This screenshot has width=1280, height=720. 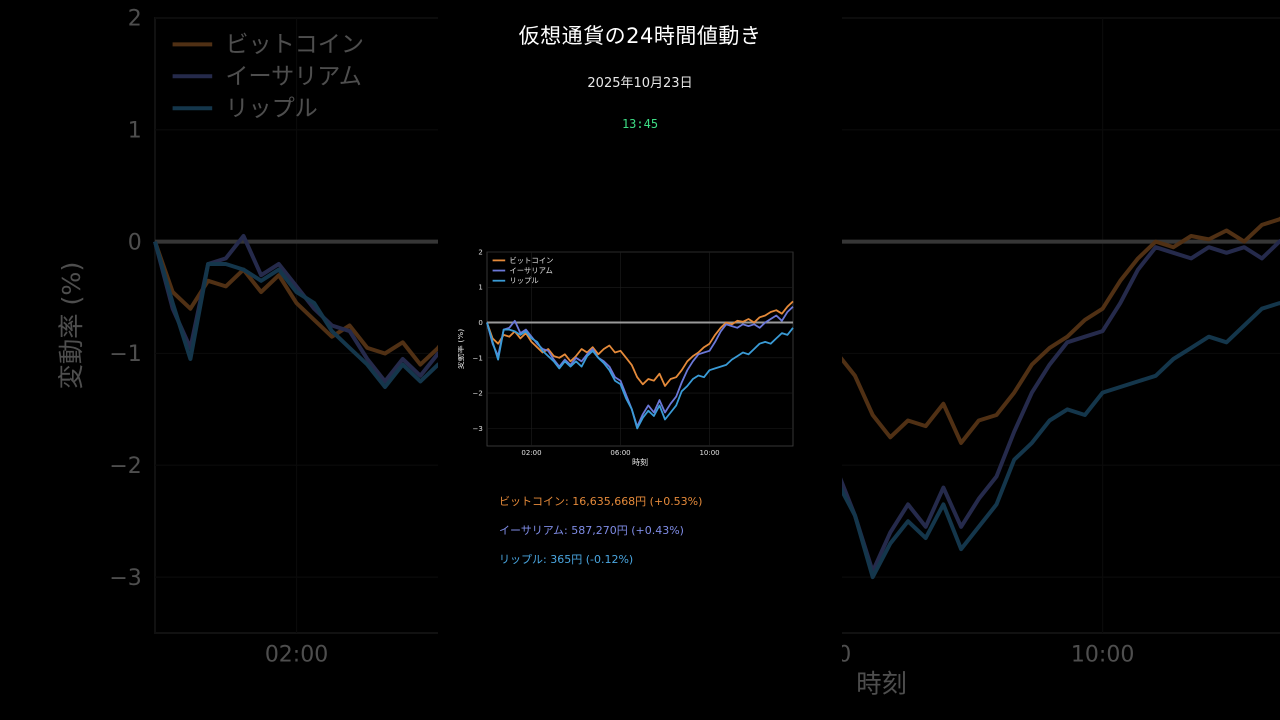 I want to click on price-row-ripple: リップル: 365円 (-0.12%), so click(x=566, y=559).